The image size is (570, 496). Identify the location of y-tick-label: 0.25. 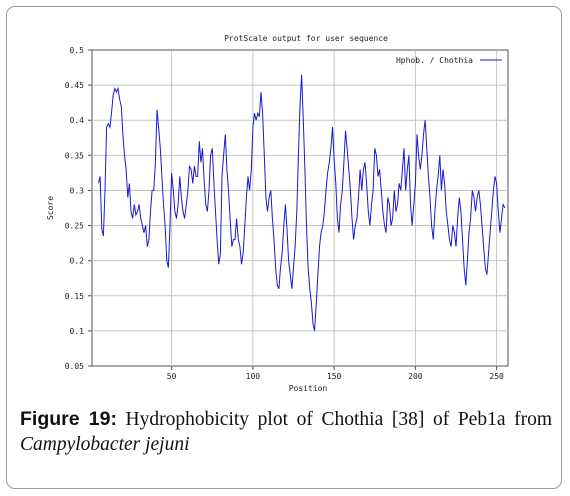
(74, 226).